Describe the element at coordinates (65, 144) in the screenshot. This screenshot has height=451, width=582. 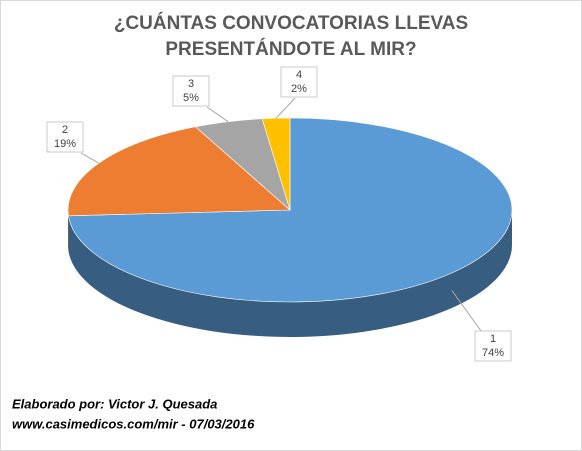
I see `data-label: 19%` at that location.